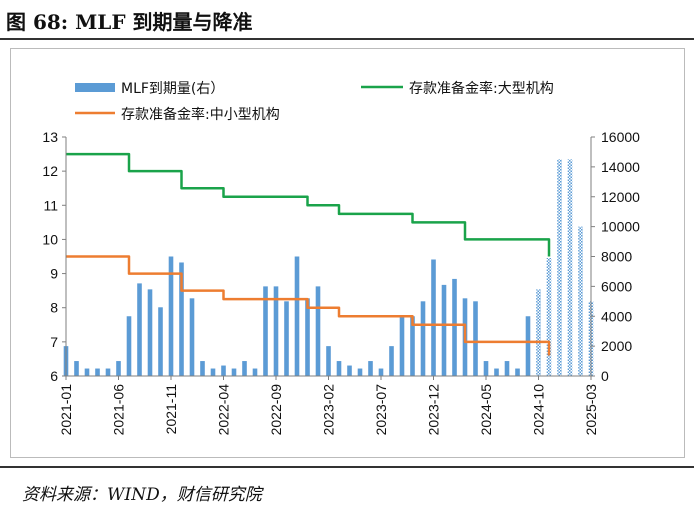 The width and height of the screenshot is (694, 514). What do you see at coordinates (50, 171) in the screenshot?
I see `left-tick-label: 12` at bounding box center [50, 171].